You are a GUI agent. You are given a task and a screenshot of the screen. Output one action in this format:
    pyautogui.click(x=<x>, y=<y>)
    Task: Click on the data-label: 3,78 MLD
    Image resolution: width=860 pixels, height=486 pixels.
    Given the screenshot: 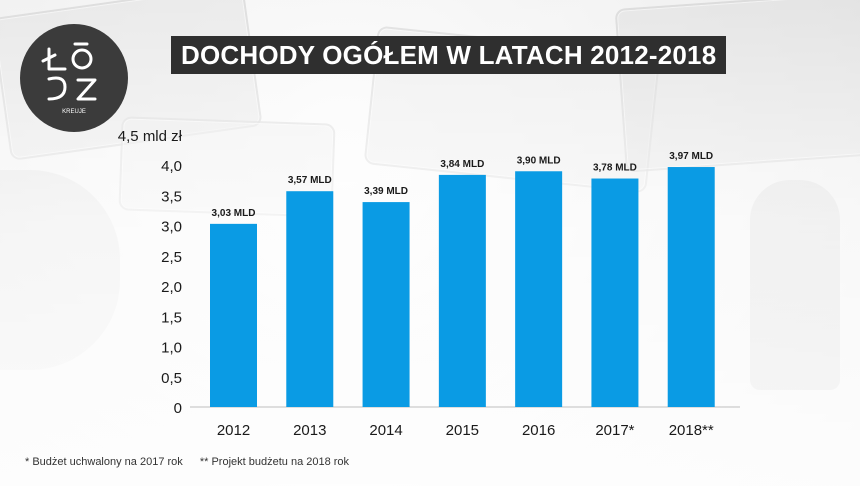 What is the action you would take?
    pyautogui.click(x=615, y=168)
    